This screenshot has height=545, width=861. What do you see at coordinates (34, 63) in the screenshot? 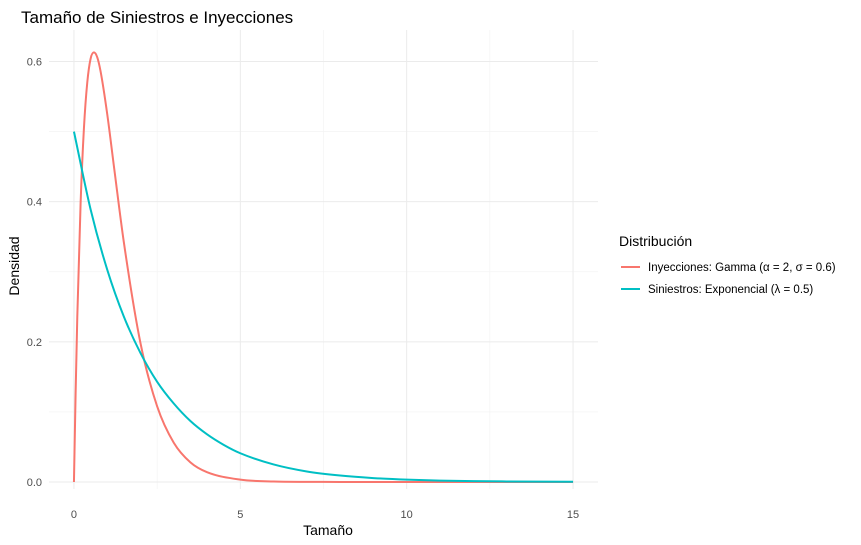
I see `y-tick-label: 0.6` at bounding box center [34, 63].